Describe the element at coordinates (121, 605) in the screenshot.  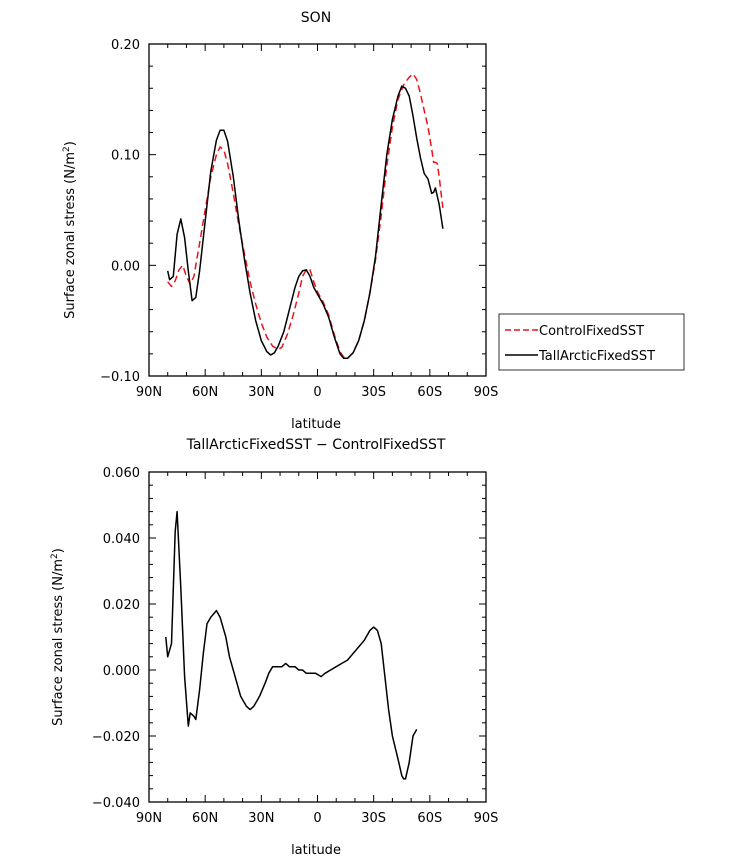
I see `bottom-y-tick-label: 0.020` at that location.